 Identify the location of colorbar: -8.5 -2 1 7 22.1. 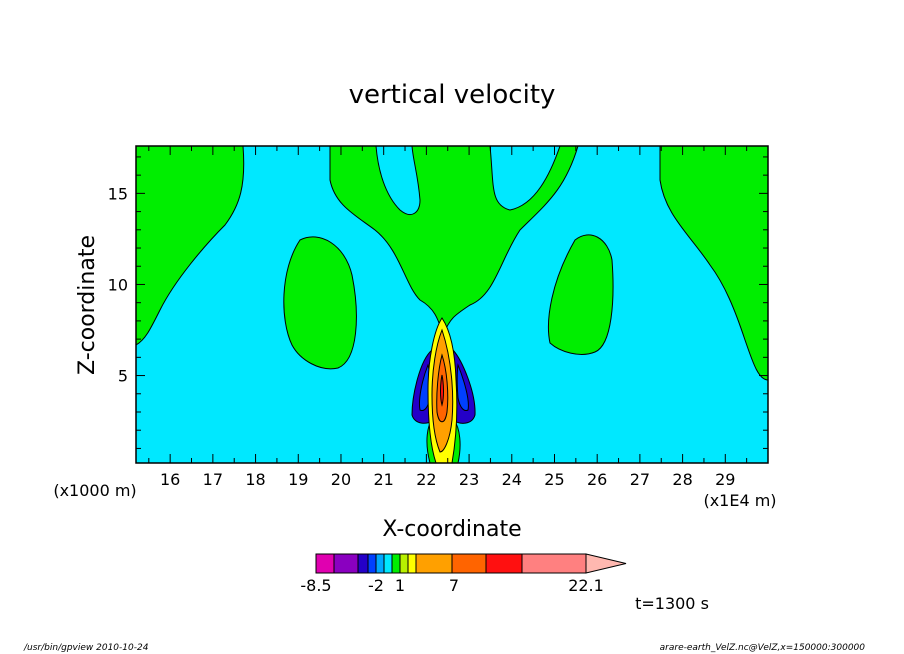
(463, 574).